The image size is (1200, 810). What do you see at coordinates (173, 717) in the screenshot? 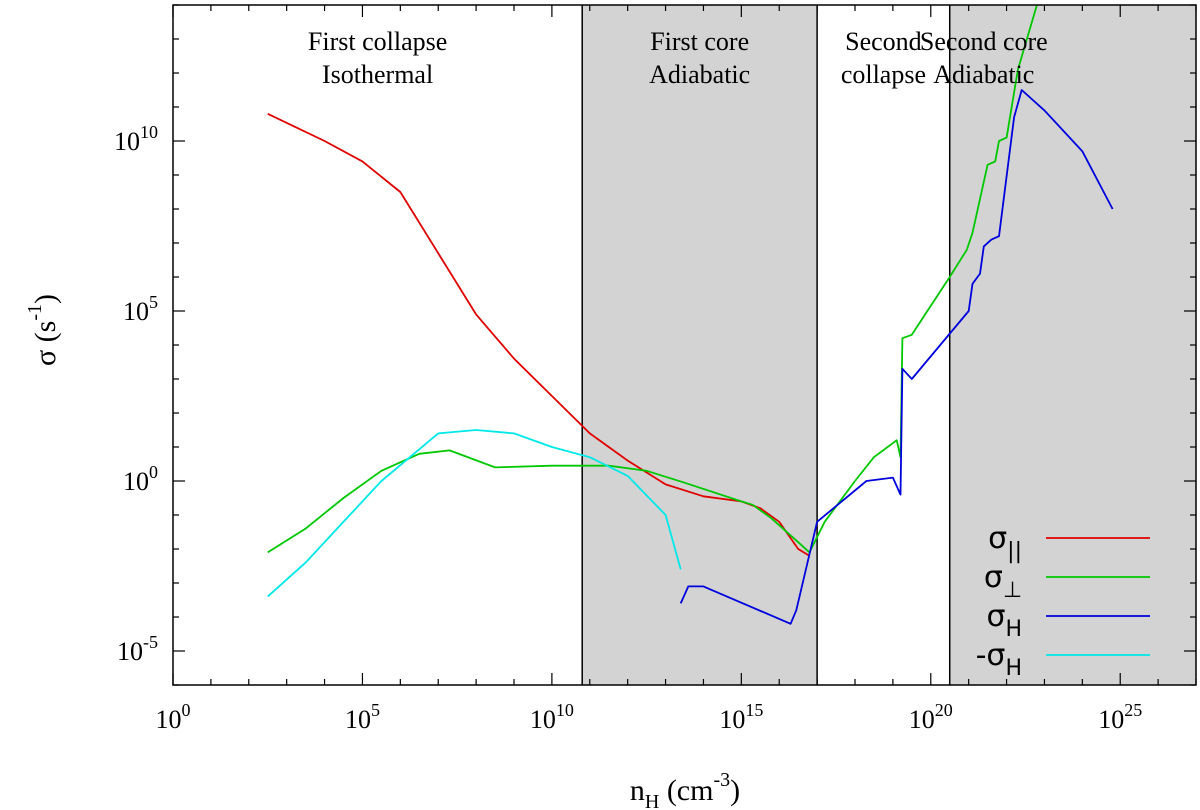
I see `x-tick-label: 10⁰` at bounding box center [173, 717].